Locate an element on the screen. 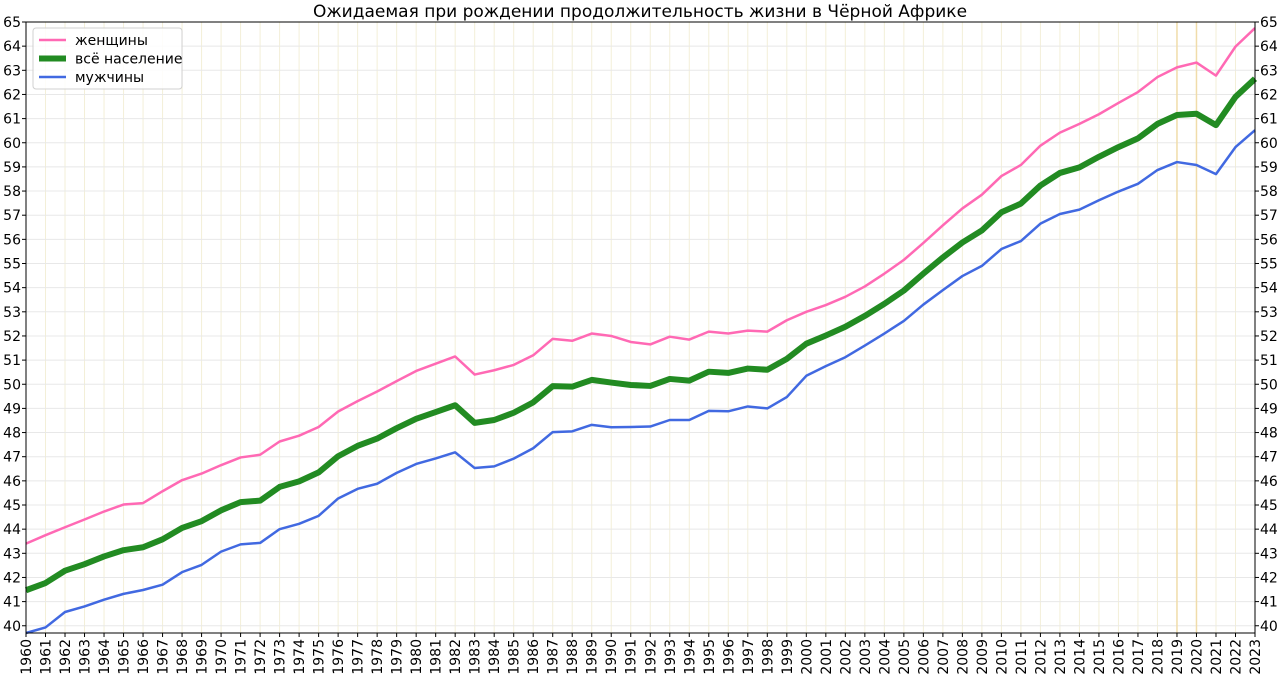 The image size is (1280, 680). y-tick-label-right: 52 is located at coordinates (1269, 337).